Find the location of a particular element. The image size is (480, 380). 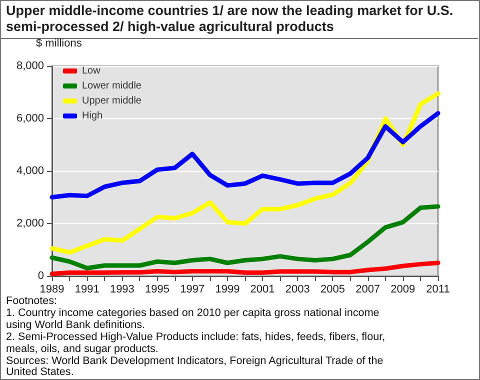

y-tick-label: 6,000 is located at coordinates (30, 118).